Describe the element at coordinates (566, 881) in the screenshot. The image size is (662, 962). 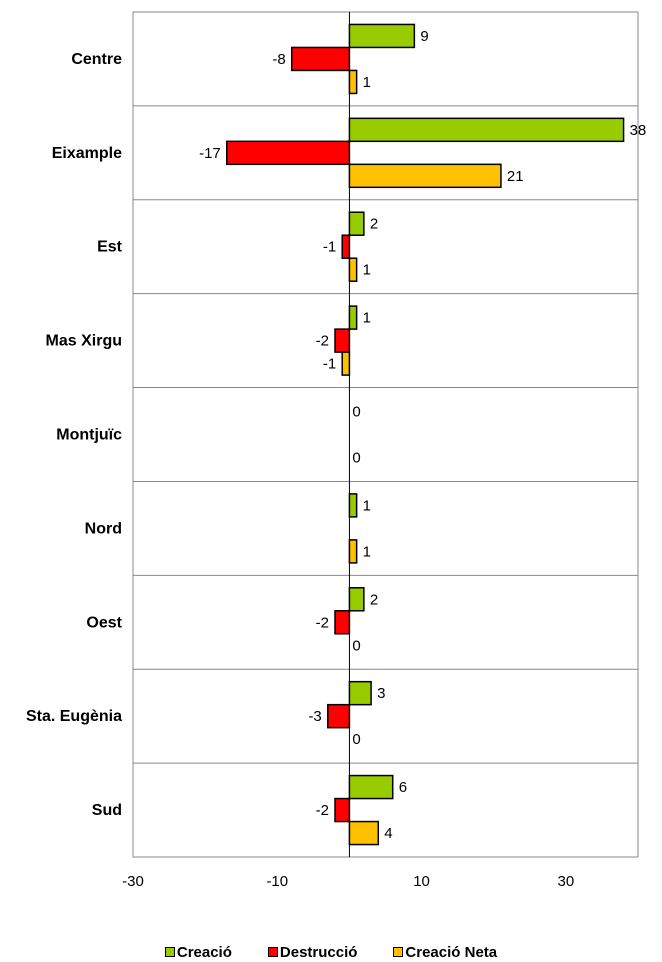
I see `x-tick-label: 30` at that location.